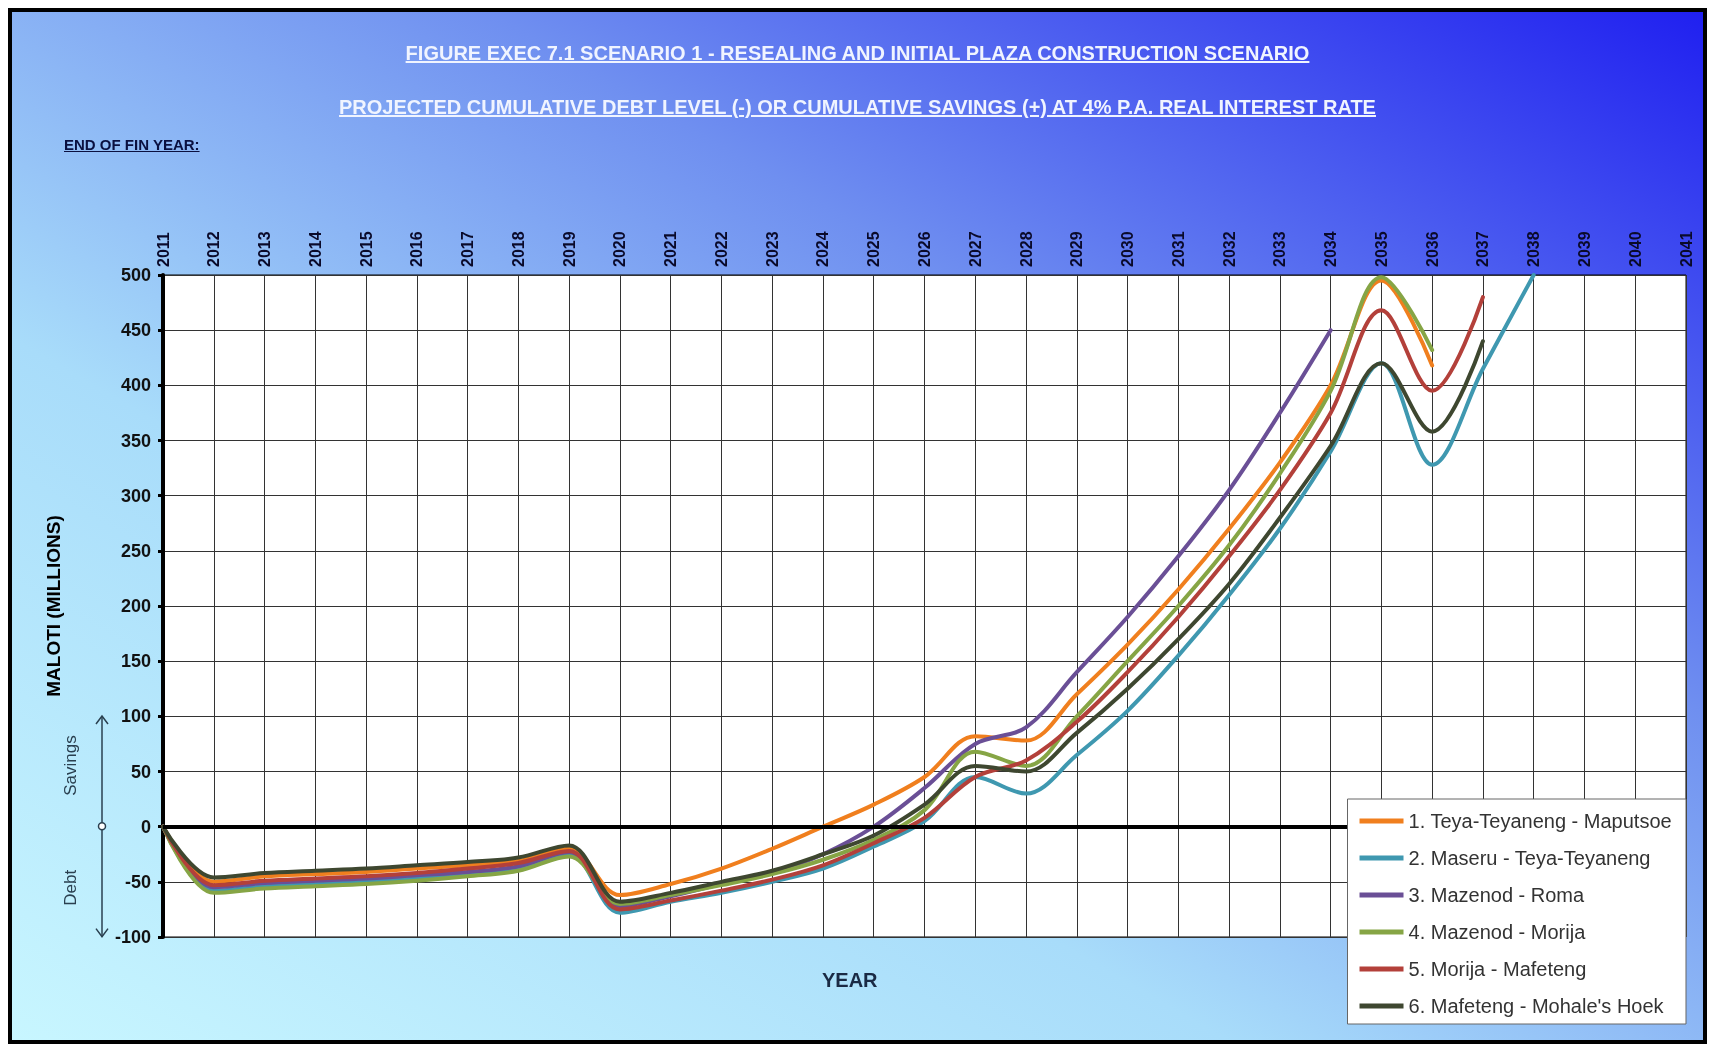  What do you see at coordinates (1686, 249) in the screenshot?
I see `x-tick-label: 2041` at bounding box center [1686, 249].